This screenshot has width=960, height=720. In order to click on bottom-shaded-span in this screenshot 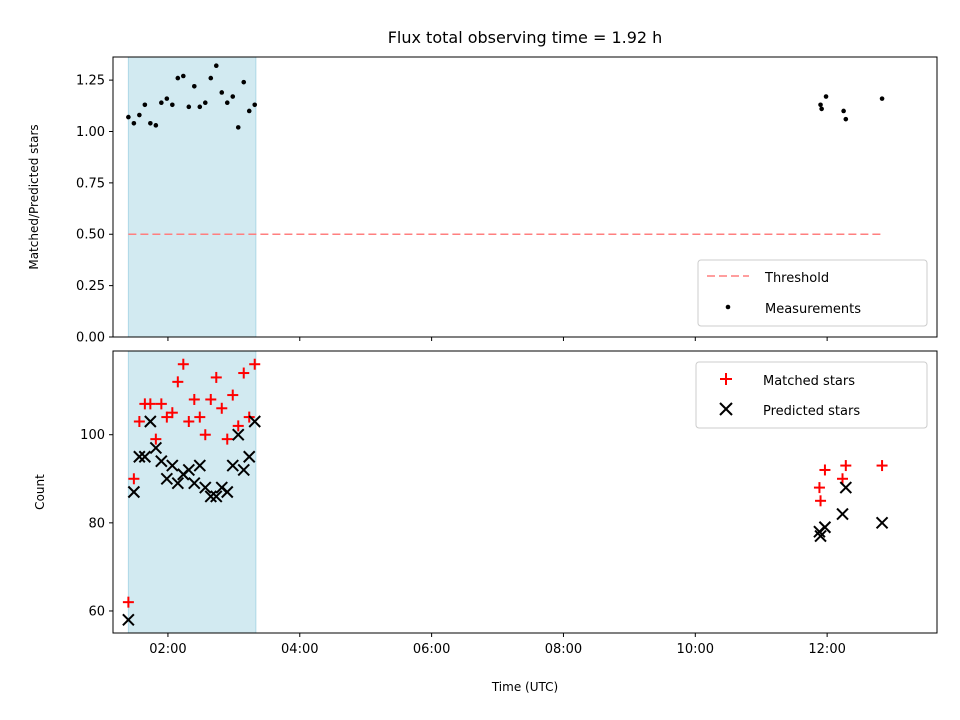, I will do `click(192, 492)`.